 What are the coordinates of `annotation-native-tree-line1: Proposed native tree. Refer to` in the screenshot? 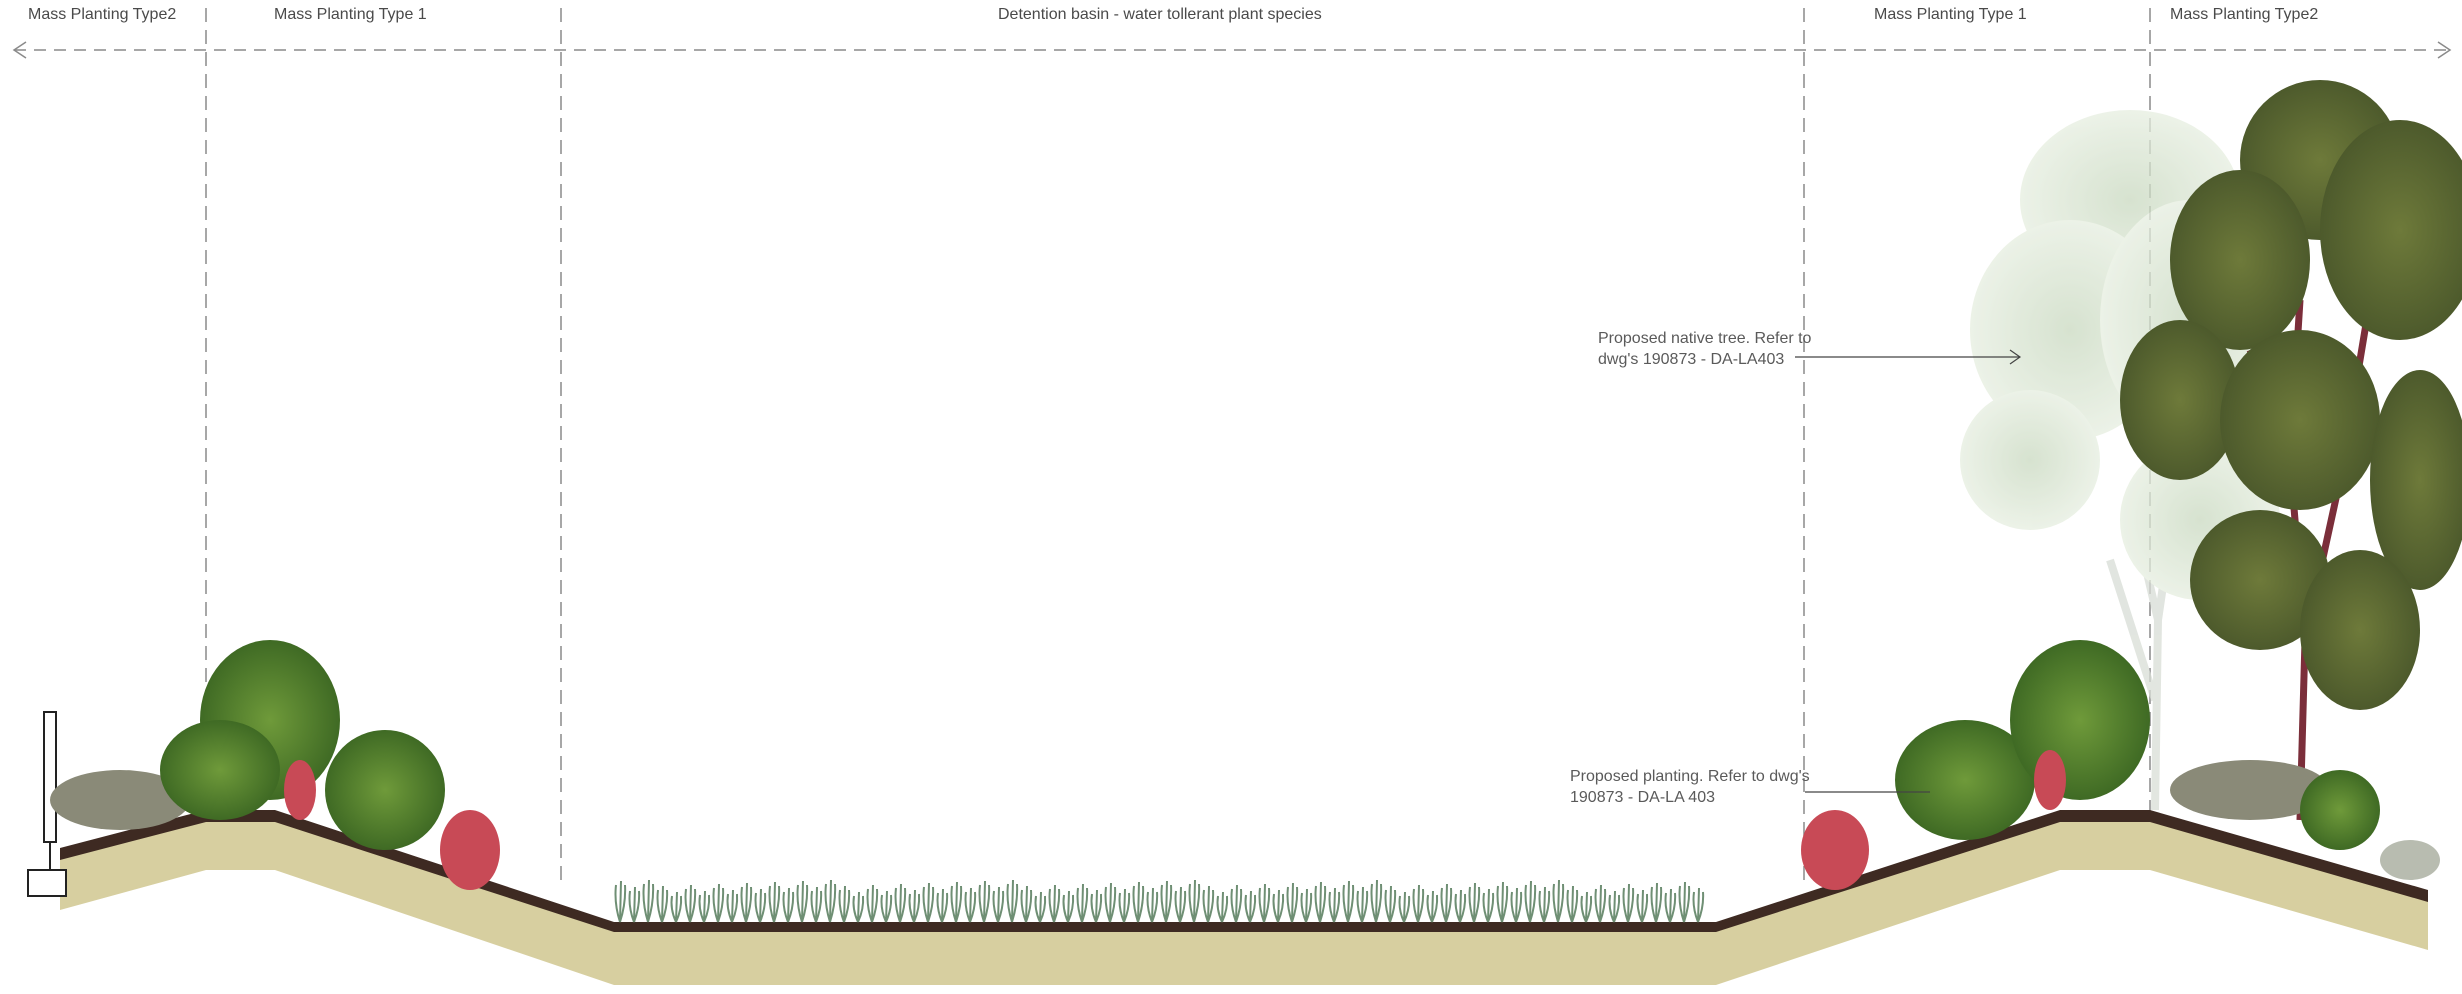 It's located at (1705, 338).